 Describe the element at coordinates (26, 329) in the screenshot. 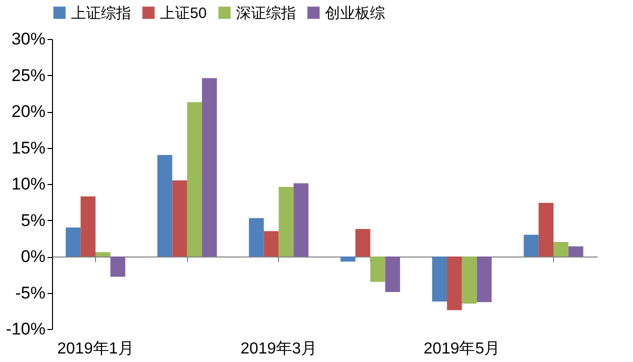

I see `y-tick-label: -10%` at that location.